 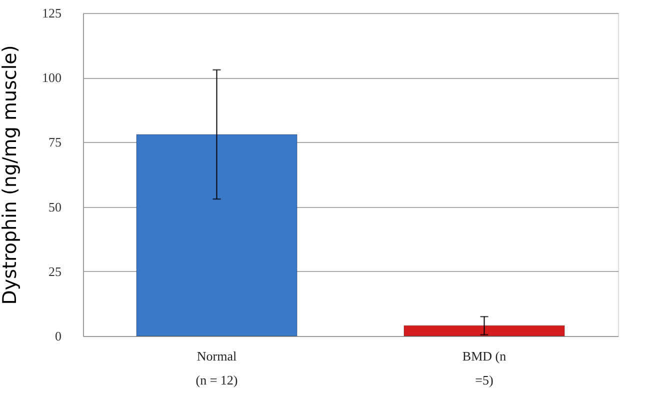 I want to click on y-axis-title: Dystrophin (ng/mg muscle), so click(x=10, y=175).